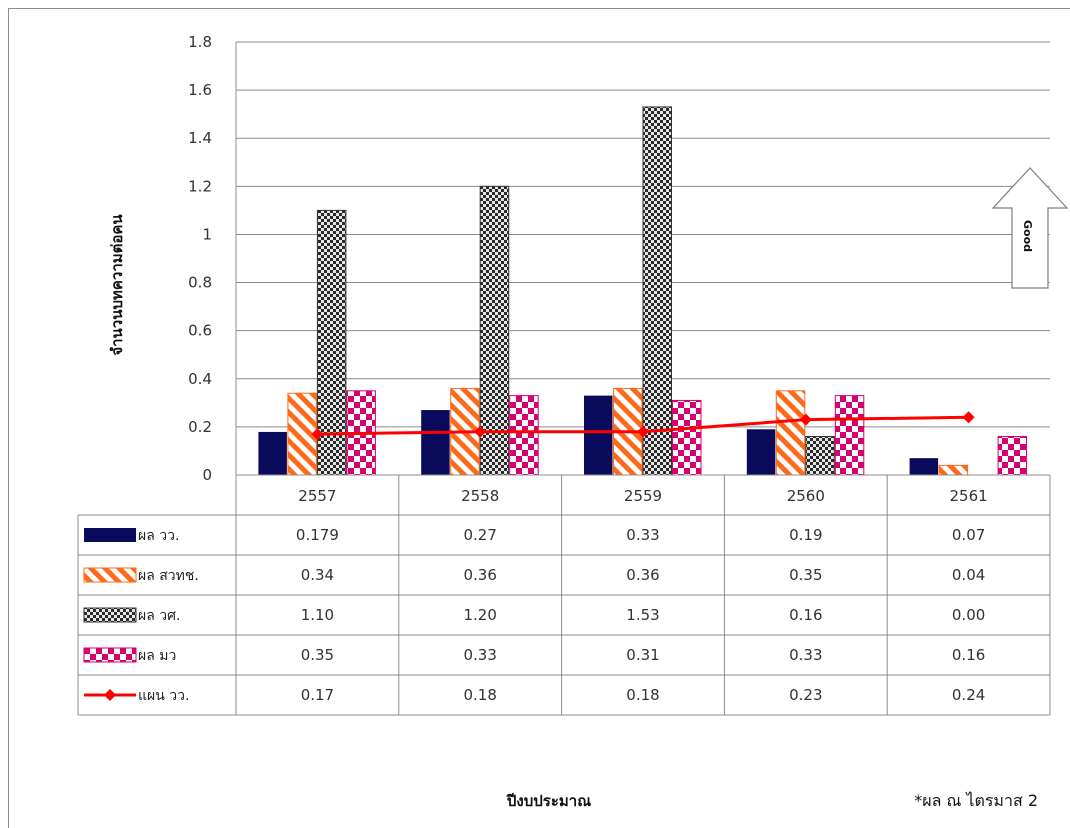 The width and height of the screenshot is (1070, 828). What do you see at coordinates (1027, 236) in the screenshot?
I see `good-arrow-label: Good` at bounding box center [1027, 236].